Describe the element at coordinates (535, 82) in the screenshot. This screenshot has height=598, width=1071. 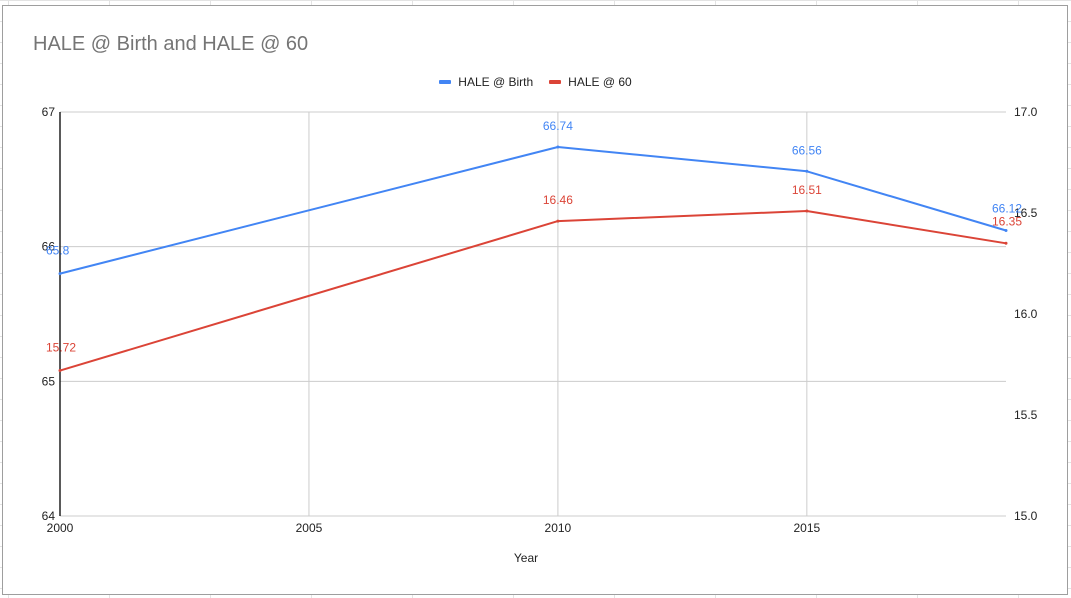
I see `chart-legend: HALE @ Birth HALE @ 60` at that location.